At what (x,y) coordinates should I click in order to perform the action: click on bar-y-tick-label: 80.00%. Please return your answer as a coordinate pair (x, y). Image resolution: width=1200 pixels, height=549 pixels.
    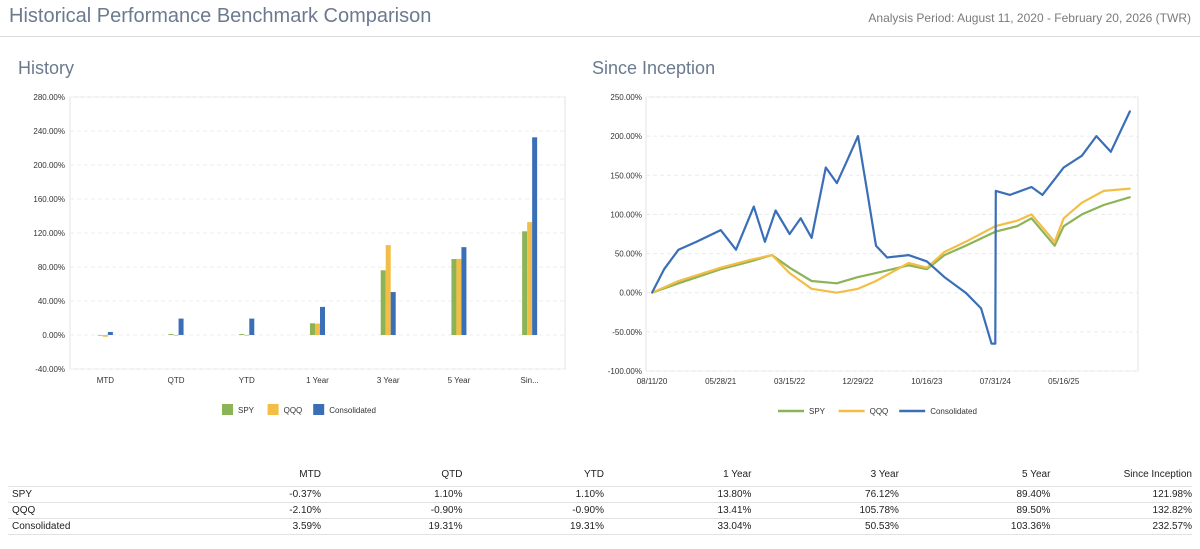
    Looking at the image, I should click on (51, 267).